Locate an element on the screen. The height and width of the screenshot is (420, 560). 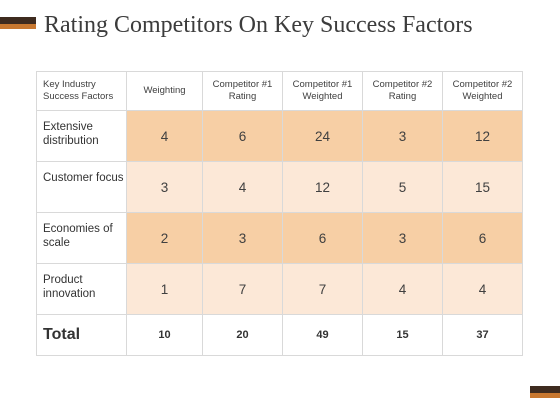
factor-label: Customer focus is located at coordinates (81, 187).